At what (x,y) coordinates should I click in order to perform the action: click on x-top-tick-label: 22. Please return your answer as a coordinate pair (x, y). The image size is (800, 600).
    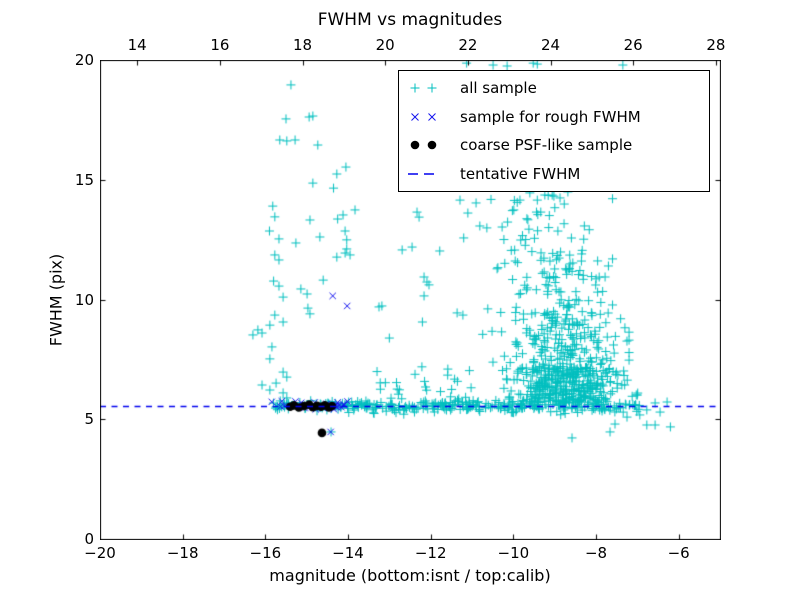
    Looking at the image, I should click on (468, 45).